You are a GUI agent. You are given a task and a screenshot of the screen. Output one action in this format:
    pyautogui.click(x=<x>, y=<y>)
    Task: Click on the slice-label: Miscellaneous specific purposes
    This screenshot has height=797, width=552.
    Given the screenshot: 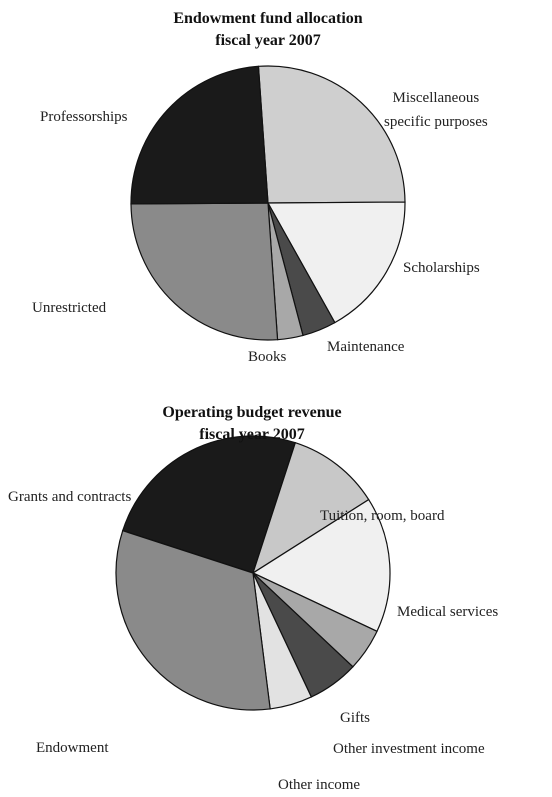 What is the action you would take?
    pyautogui.click(x=436, y=110)
    